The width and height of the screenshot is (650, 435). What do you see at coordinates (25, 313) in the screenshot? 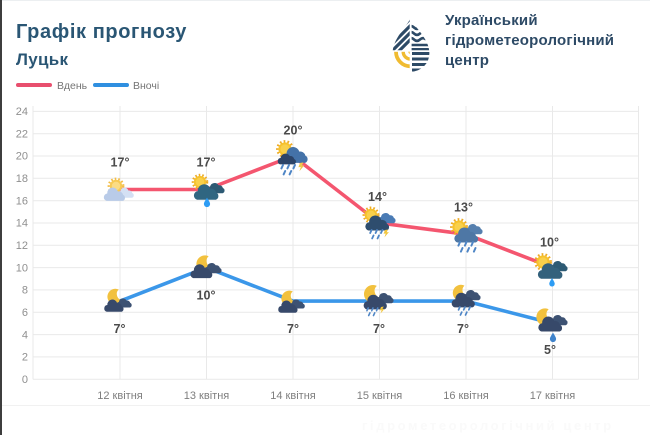
I see `svg-text: 6` at bounding box center [25, 313].